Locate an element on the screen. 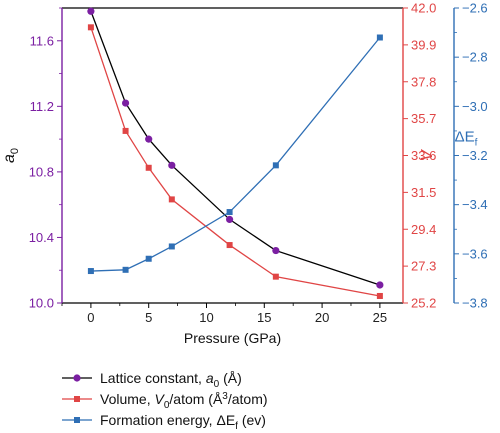 The width and height of the screenshot is (500, 433). x-tick-label-1: 5 is located at coordinates (148, 317).